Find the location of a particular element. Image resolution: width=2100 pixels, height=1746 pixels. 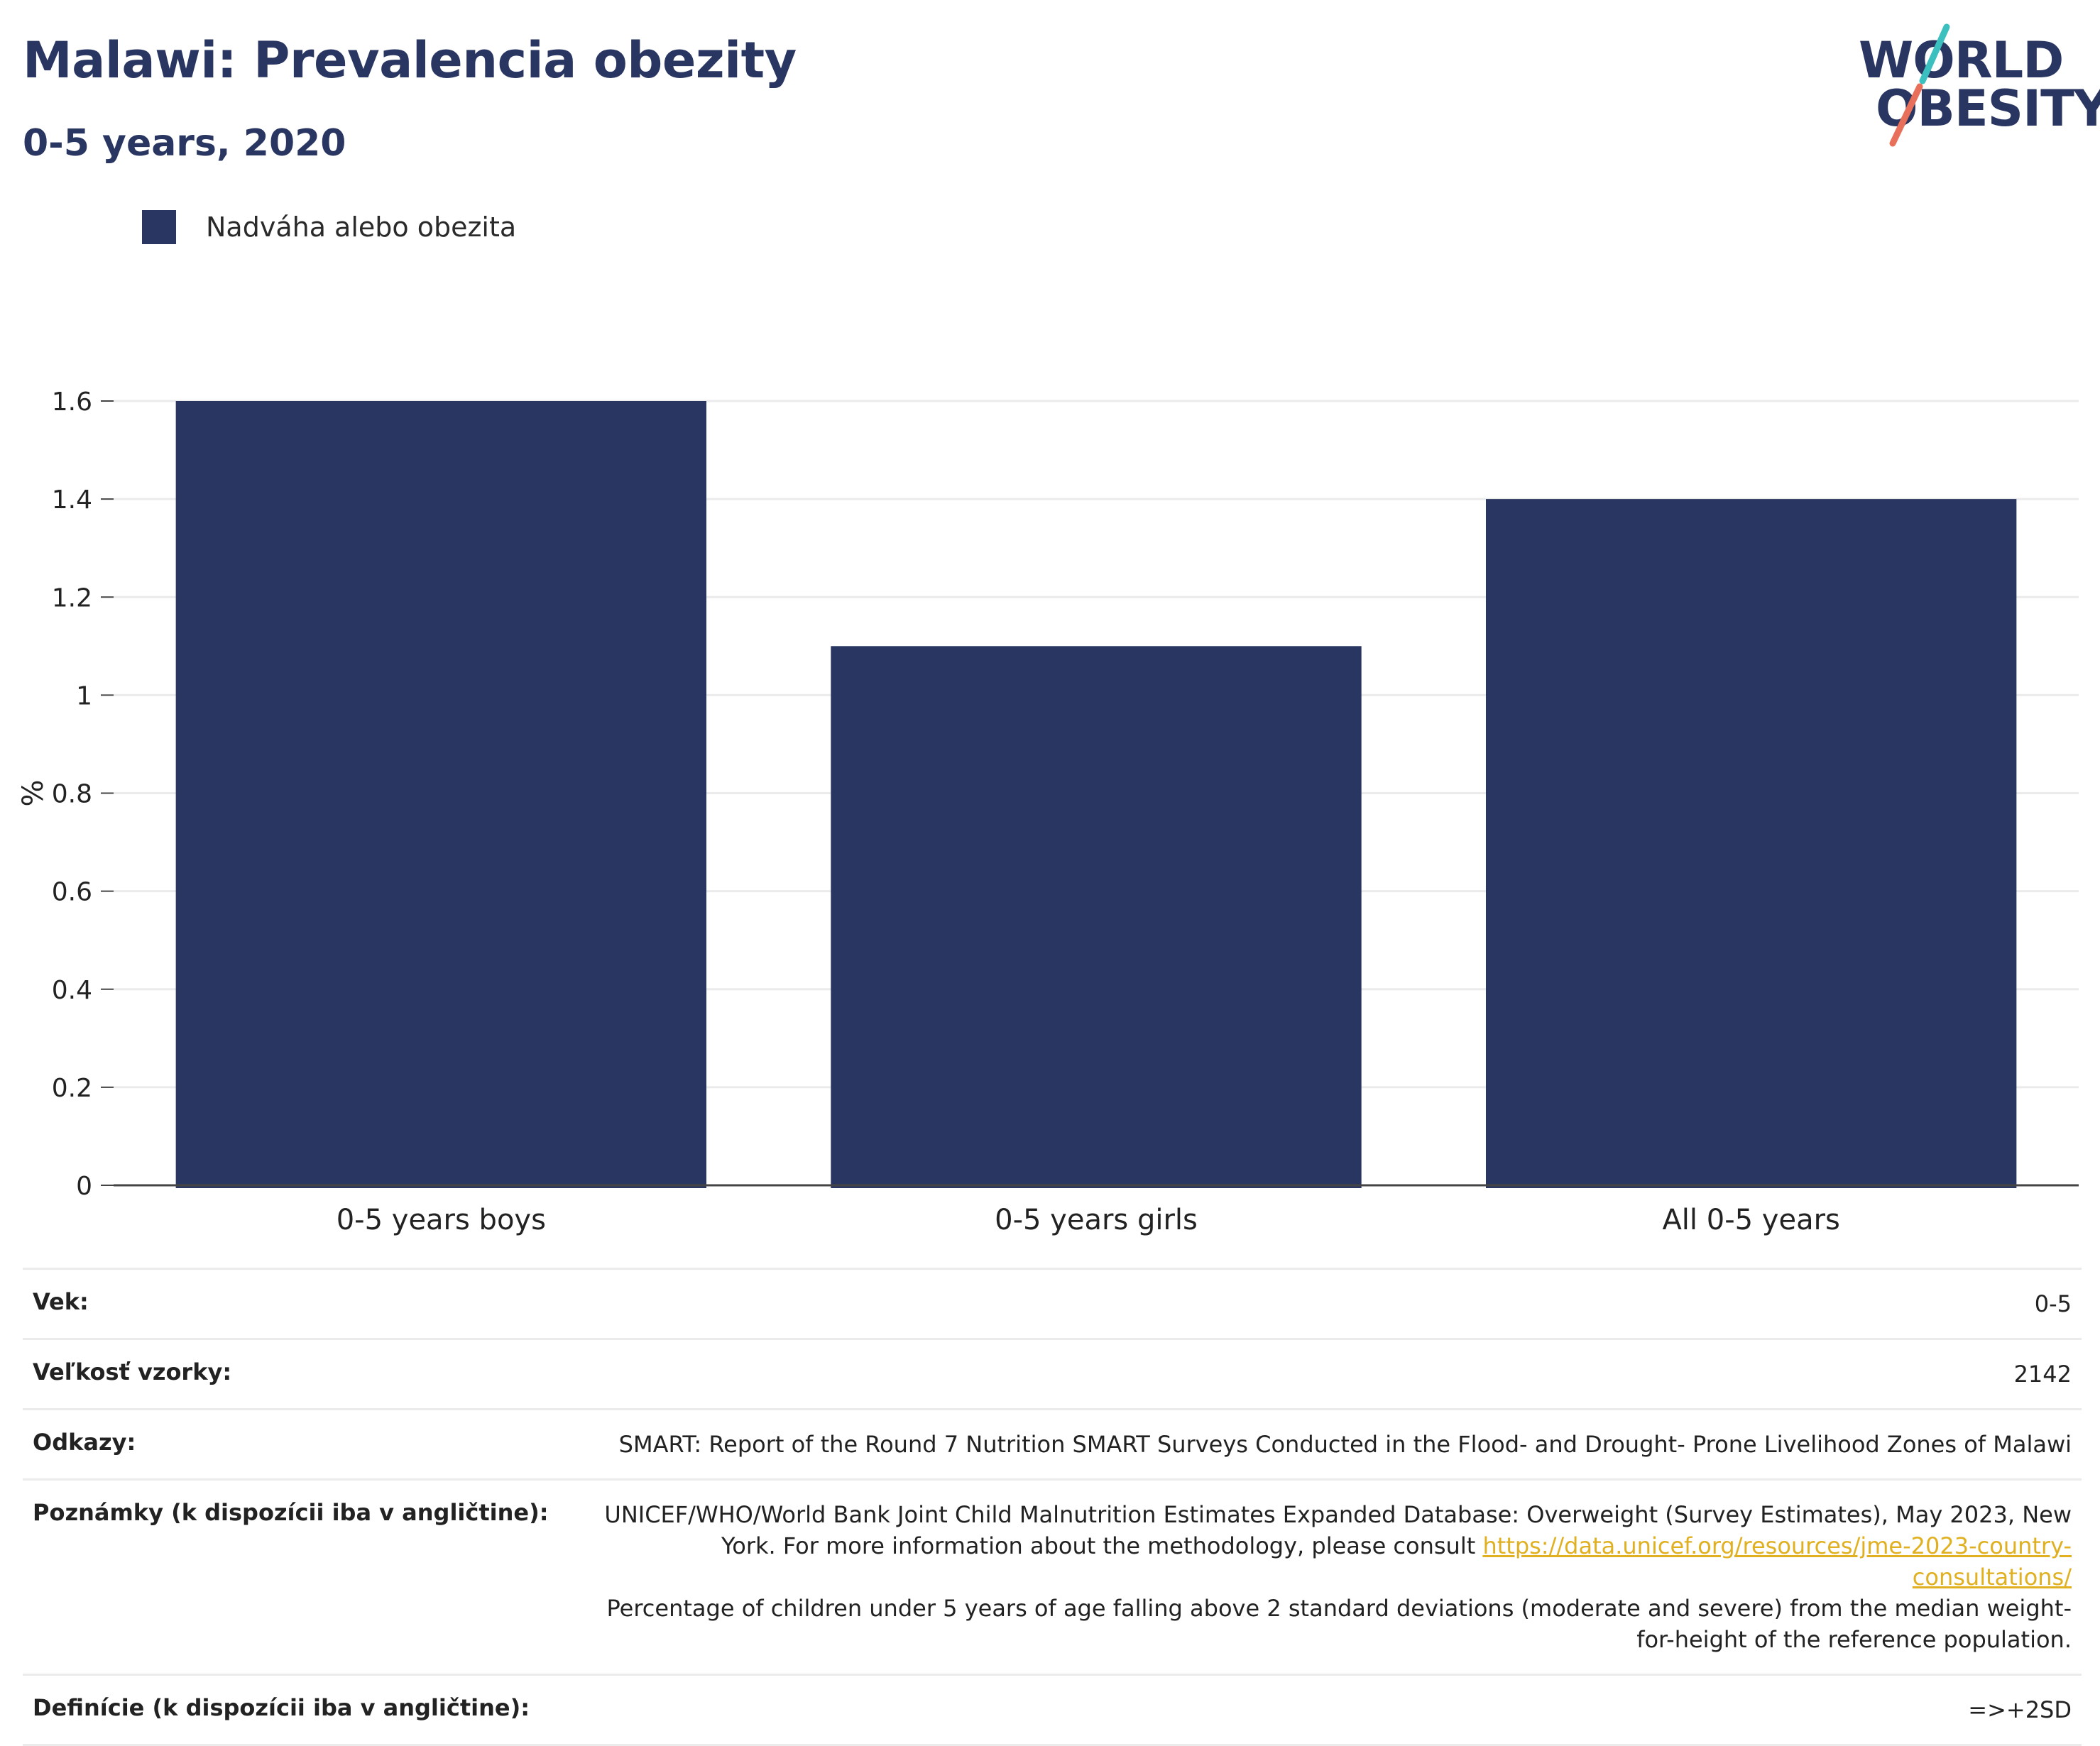

logo-slash-icon is located at coordinates (1919, 85).